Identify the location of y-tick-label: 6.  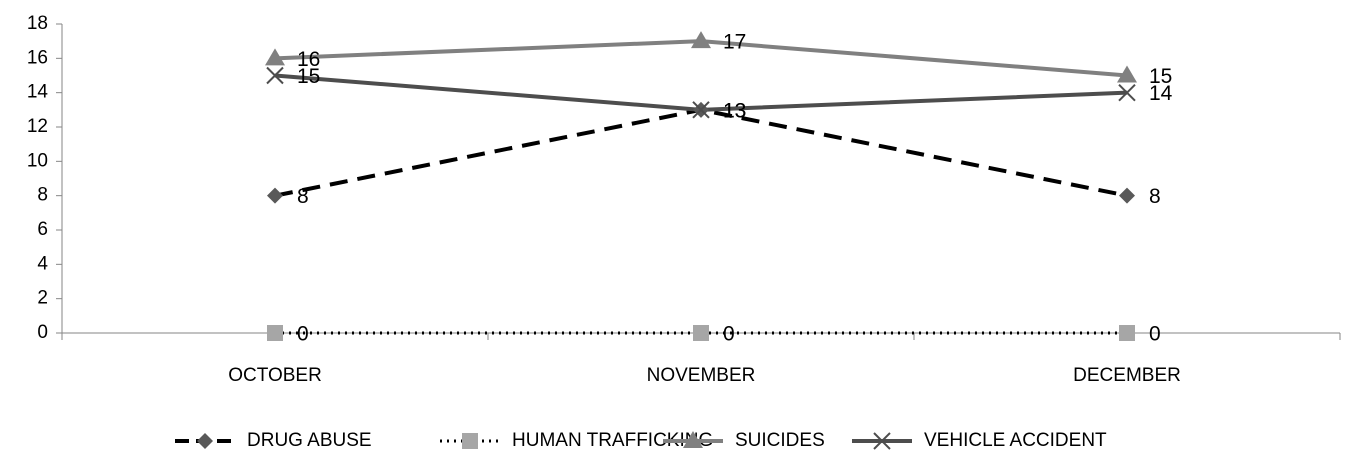
(42, 229).